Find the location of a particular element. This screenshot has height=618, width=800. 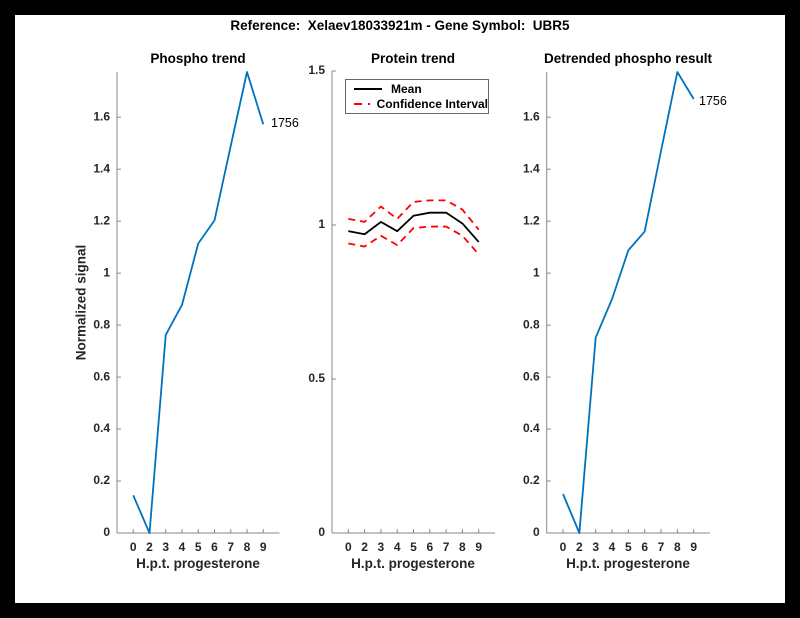

legend-entry-confidence-interval: Confidence Interval is located at coordinates (419, 104).